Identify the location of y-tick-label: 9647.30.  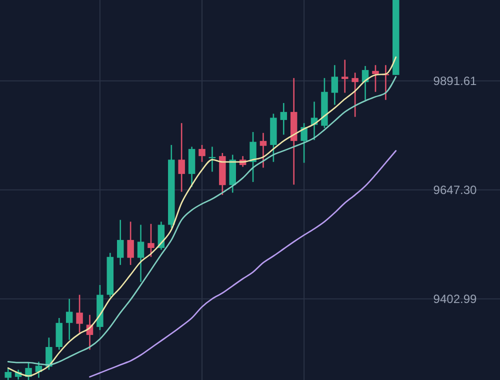
(455, 190).